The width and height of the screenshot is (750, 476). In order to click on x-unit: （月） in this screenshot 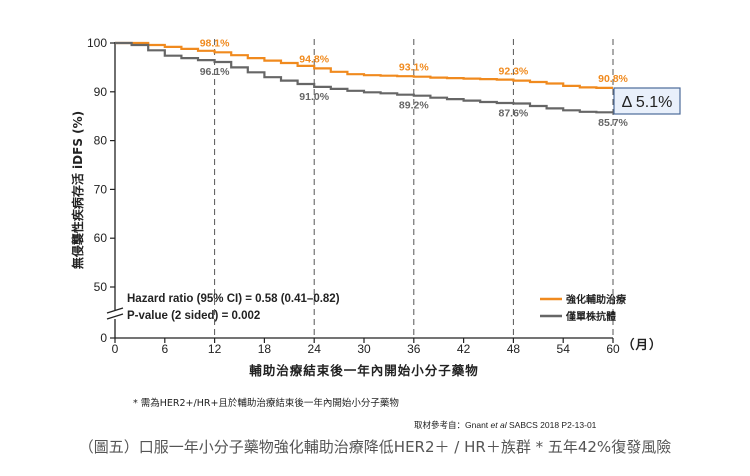, I will do `click(642, 344)`.